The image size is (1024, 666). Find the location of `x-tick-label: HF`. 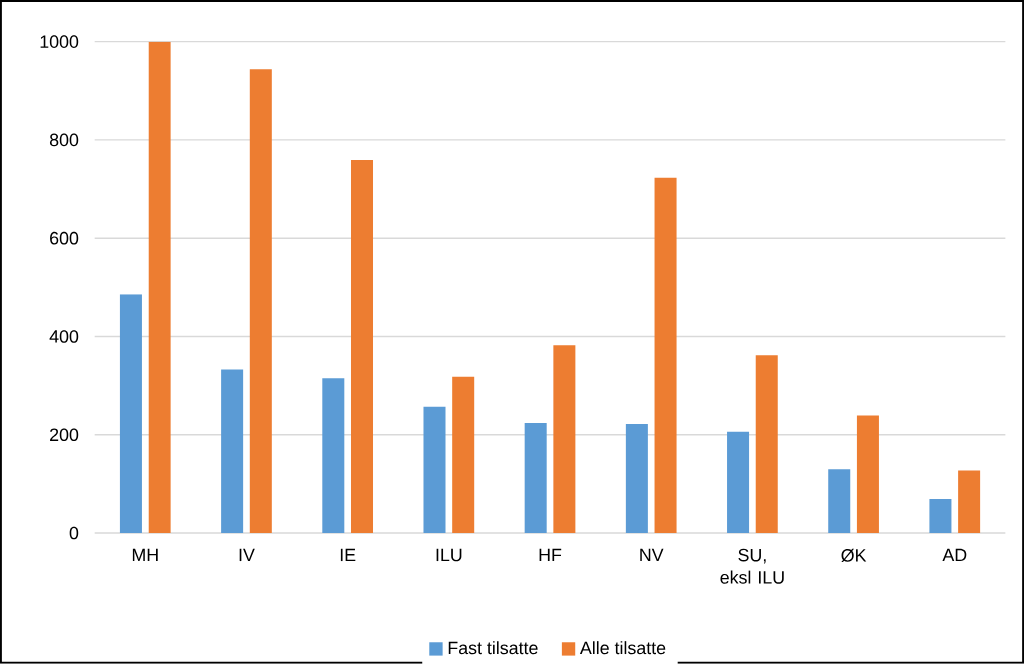

x-tick-label: HF is located at coordinates (550, 555).